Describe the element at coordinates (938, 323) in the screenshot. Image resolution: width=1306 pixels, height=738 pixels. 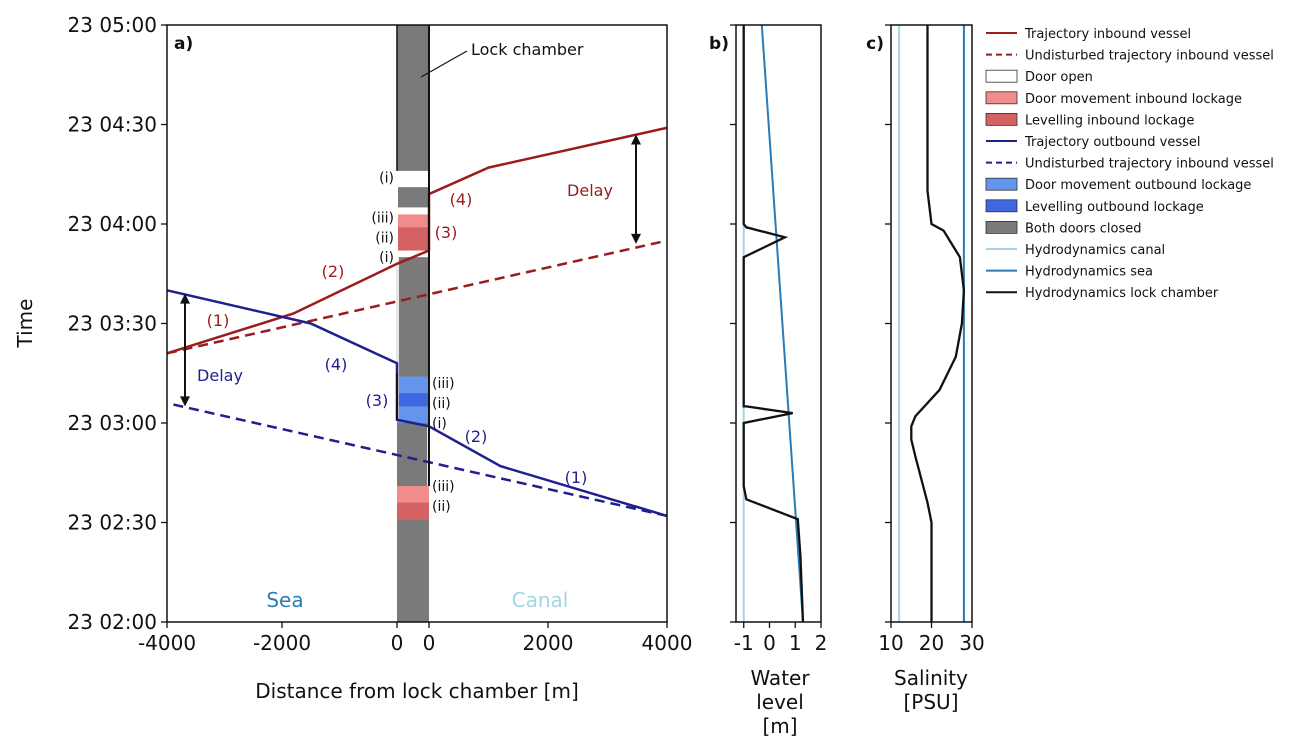
I see `panel-c-series-line` at that location.